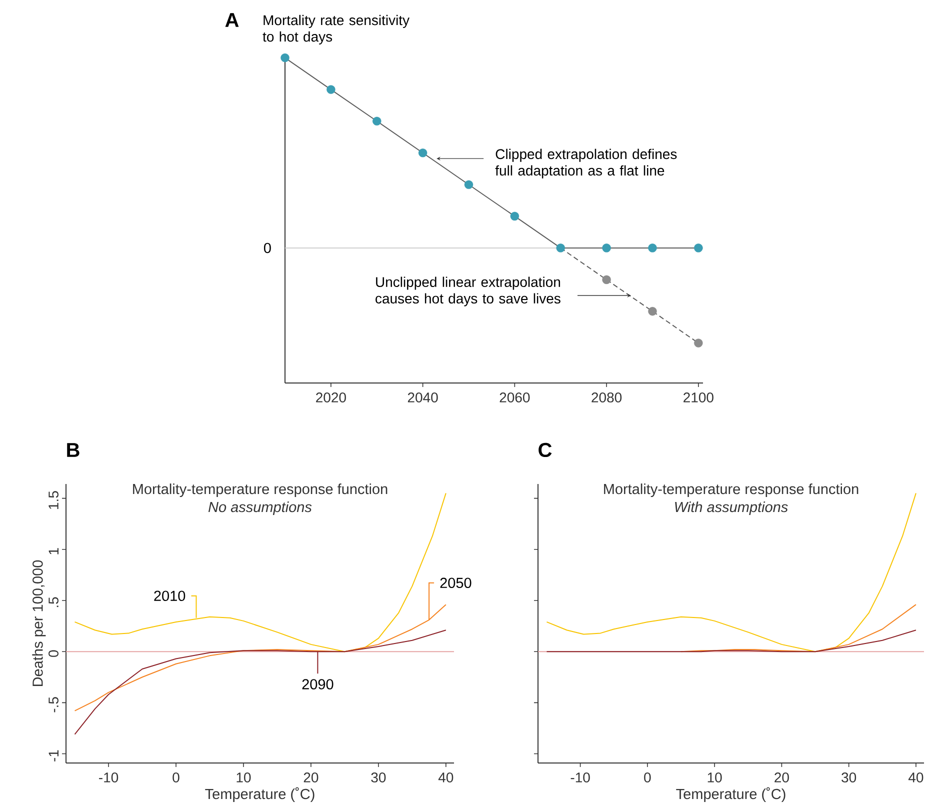  I want to click on y-tick-label: -1, so click(53, 756).